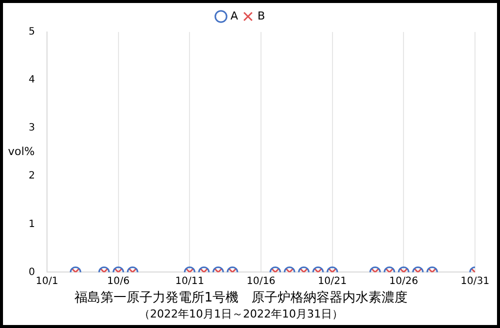 The height and width of the screenshot is (328, 500). Describe the element at coordinates (332, 281) in the screenshot. I see `x-tick-label: 10/21` at that location.